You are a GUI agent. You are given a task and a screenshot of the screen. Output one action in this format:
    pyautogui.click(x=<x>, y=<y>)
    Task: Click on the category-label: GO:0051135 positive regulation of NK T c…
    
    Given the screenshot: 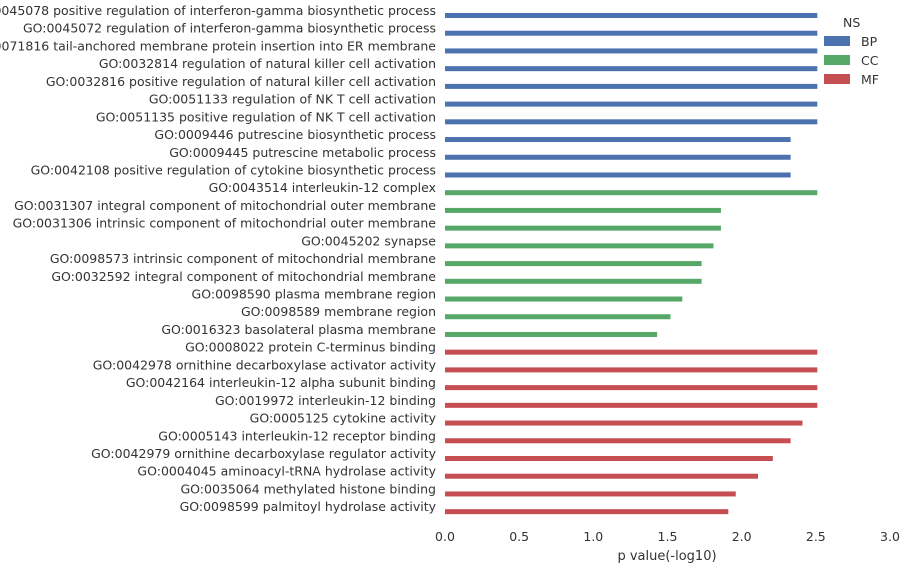 What is the action you would take?
    pyautogui.click(x=266, y=116)
    